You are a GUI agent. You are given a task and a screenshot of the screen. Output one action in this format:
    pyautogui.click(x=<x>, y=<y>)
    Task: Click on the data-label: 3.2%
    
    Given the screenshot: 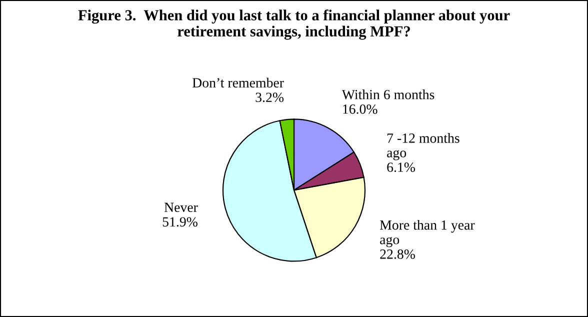 What is the action you would take?
    pyautogui.click(x=270, y=97)
    